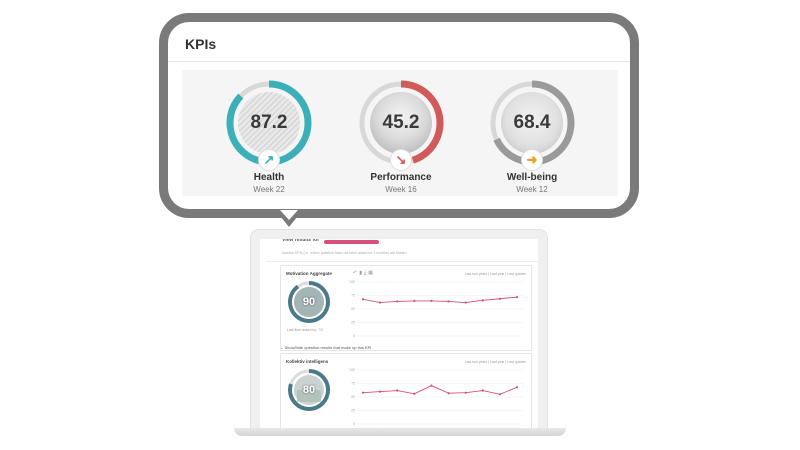  I want to click on kpi-wellbeing-value: 68.4, so click(532, 122).